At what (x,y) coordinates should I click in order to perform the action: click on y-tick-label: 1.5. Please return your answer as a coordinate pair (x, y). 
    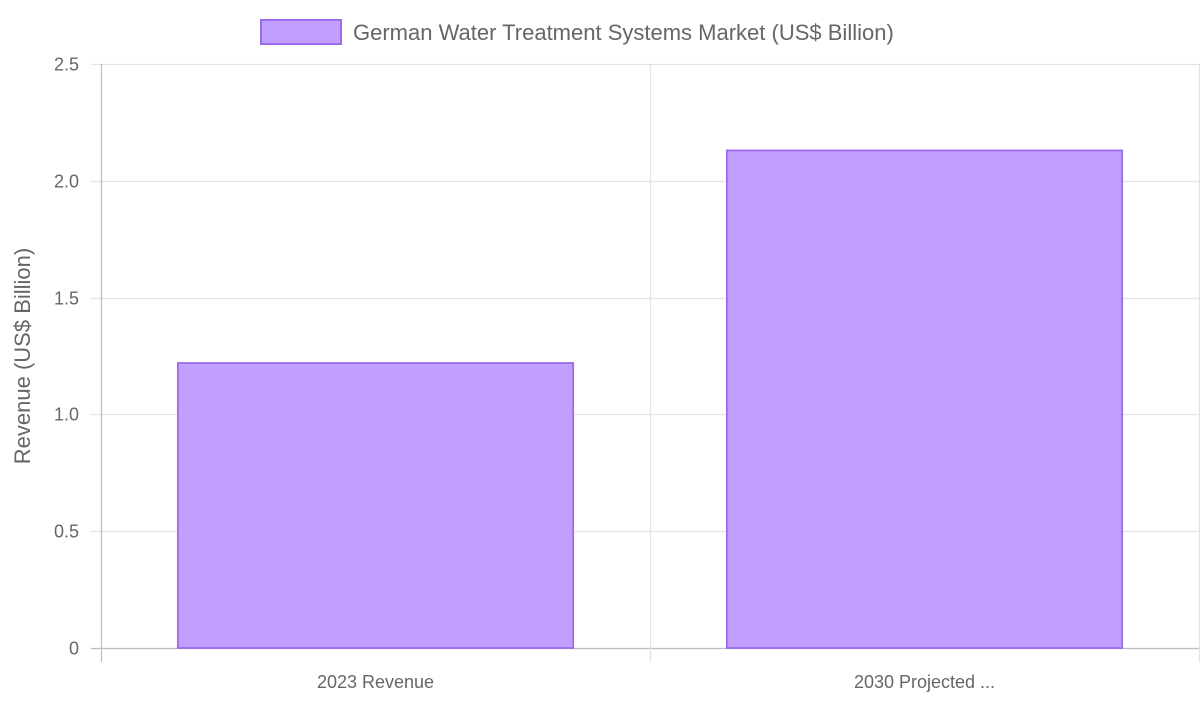
    Looking at the image, I should click on (66, 299).